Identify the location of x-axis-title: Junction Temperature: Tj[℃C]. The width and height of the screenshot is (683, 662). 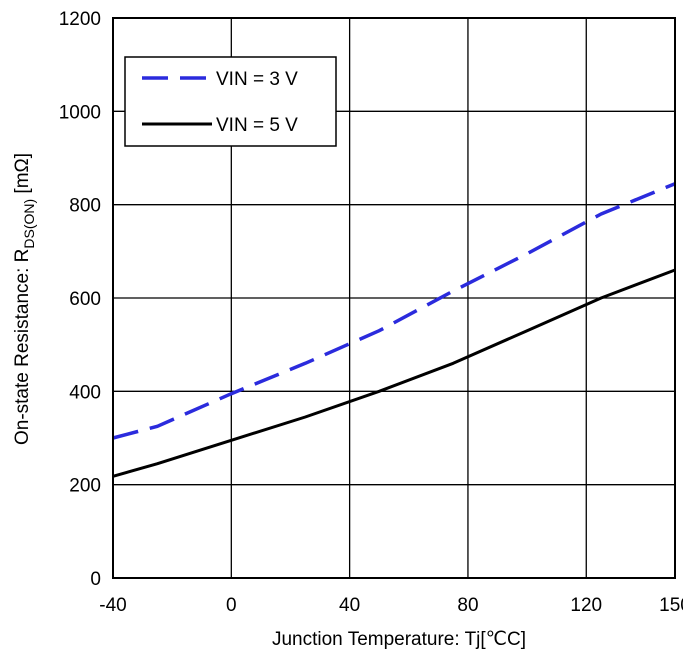
(399, 639).